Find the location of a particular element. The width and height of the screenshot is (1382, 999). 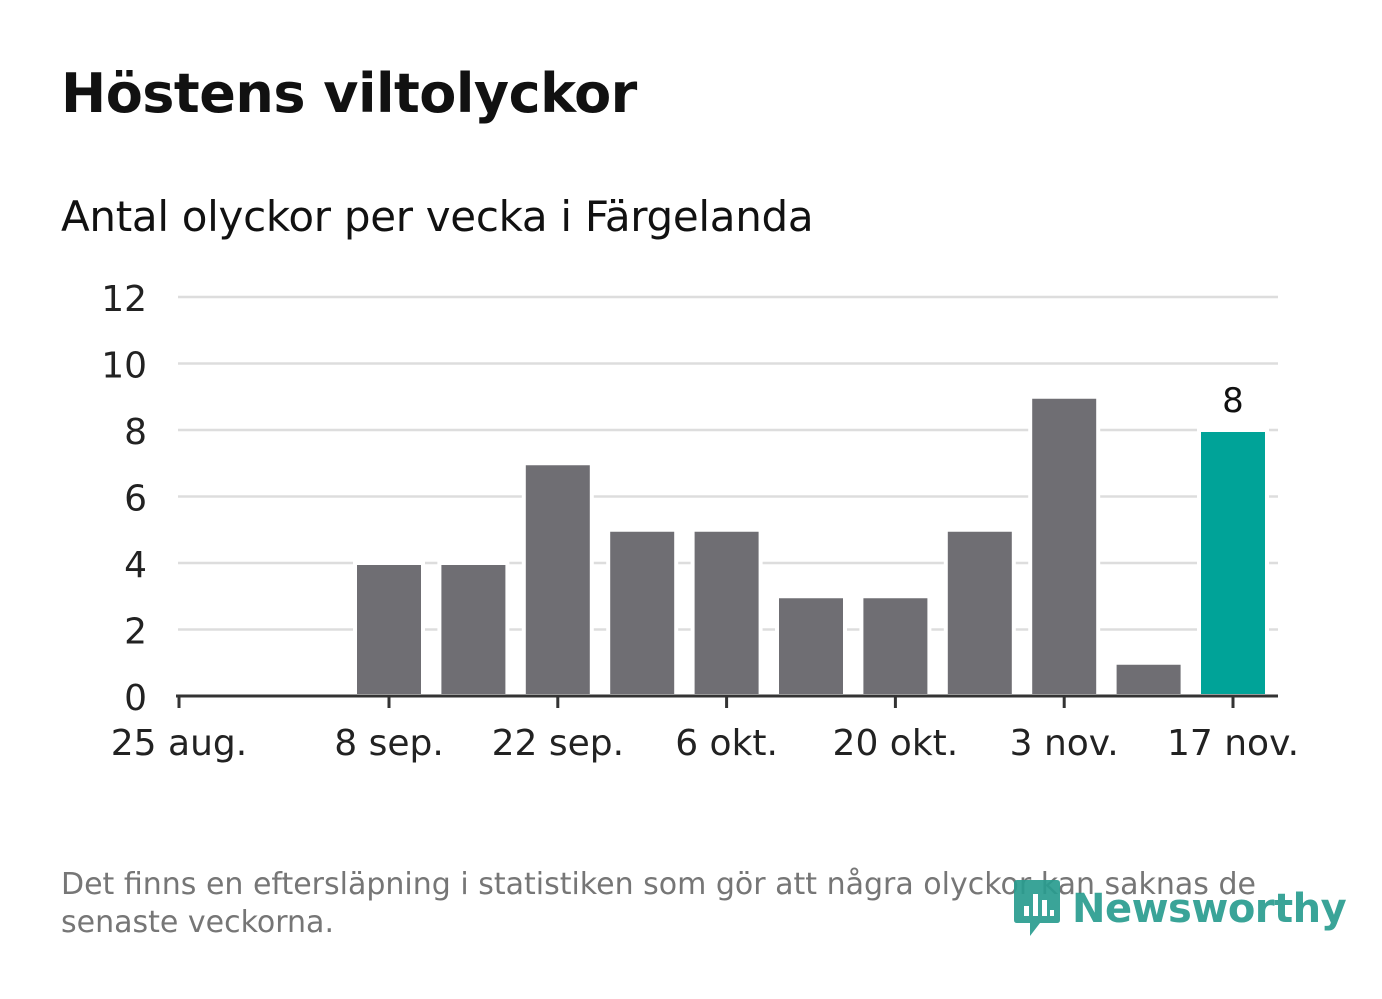

x-tick-label: 20 okt. is located at coordinates (896, 743).